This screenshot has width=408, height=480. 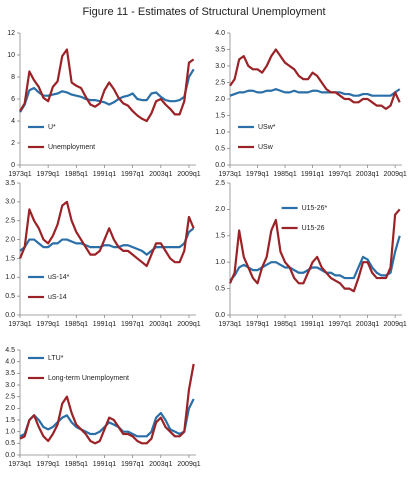 I want to click on y-tick-label: 10, so click(x=11, y=55).